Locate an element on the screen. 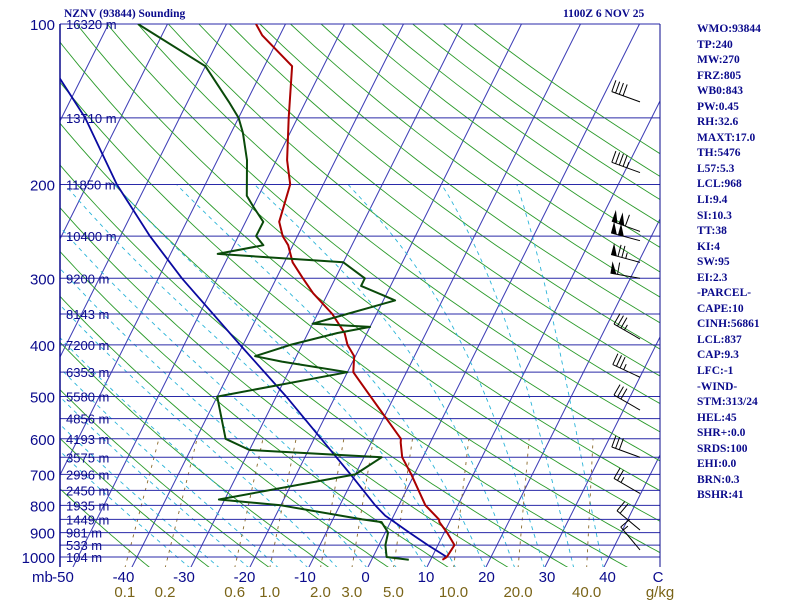  xlabel: C is located at coordinates (658, 577).